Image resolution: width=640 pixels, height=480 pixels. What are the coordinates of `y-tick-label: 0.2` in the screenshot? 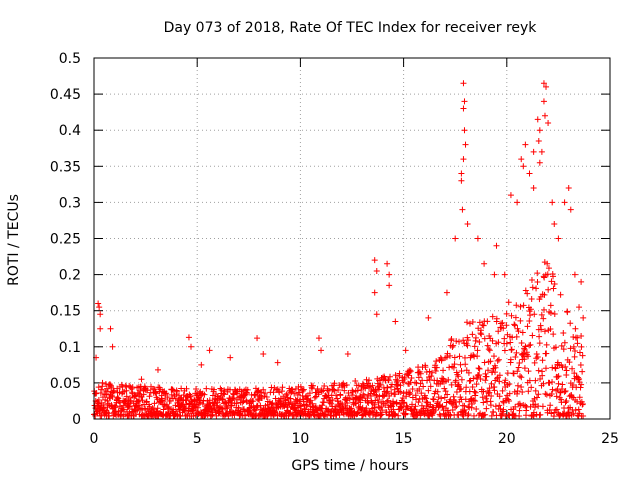 It's located at (70, 276).